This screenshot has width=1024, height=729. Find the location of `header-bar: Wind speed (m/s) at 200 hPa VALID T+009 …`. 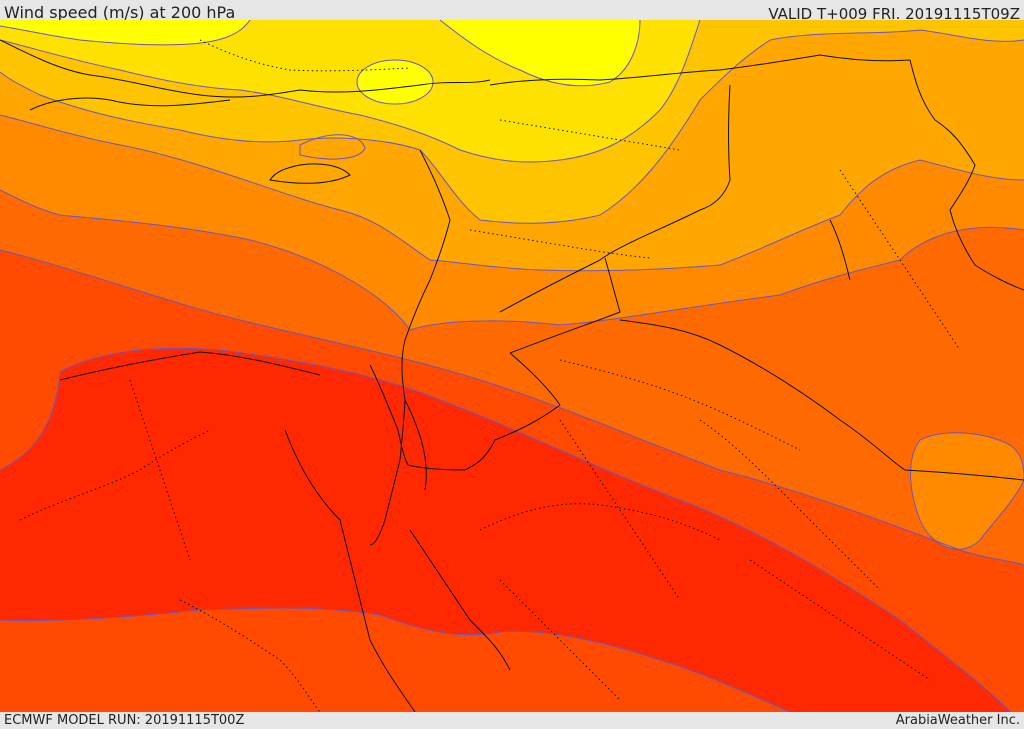

header-bar: Wind speed (m/s) at 200 hPa VALID T+009 … is located at coordinates (512, 11).